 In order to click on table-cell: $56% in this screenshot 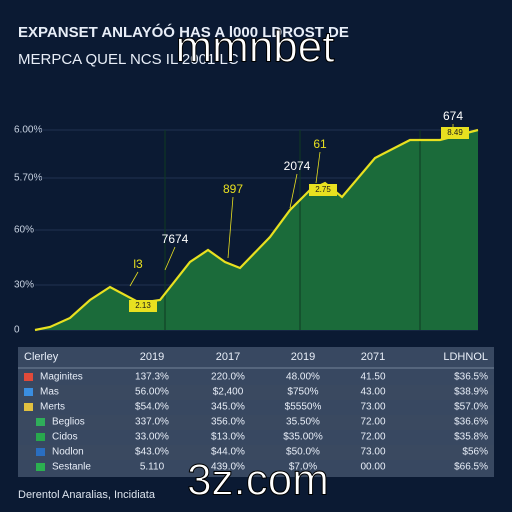, I will do `click(475, 452)`.